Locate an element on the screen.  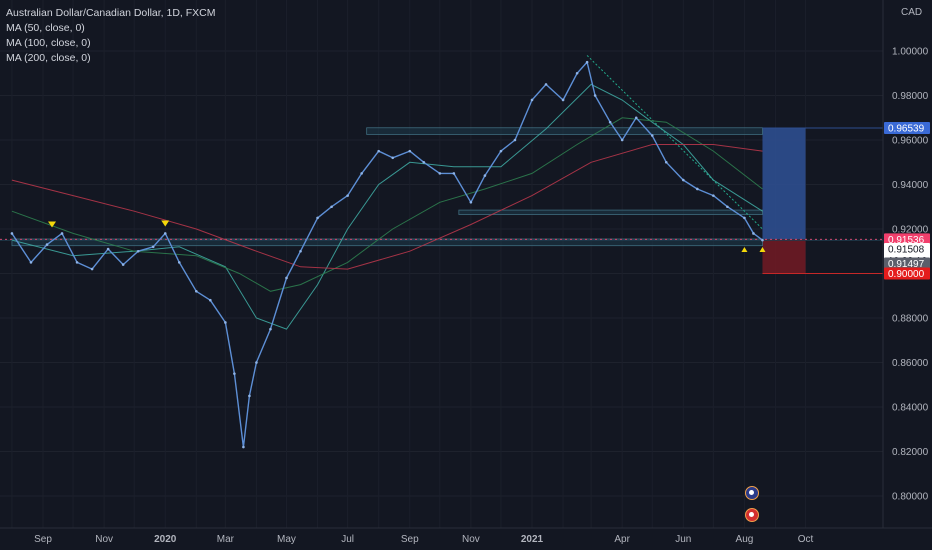
ma50-label: MA (50, close, 0) is located at coordinates (45, 28).